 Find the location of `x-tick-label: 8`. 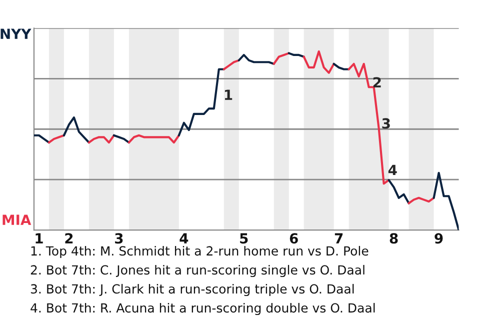

x-tick-label: 8 is located at coordinates (394, 238).